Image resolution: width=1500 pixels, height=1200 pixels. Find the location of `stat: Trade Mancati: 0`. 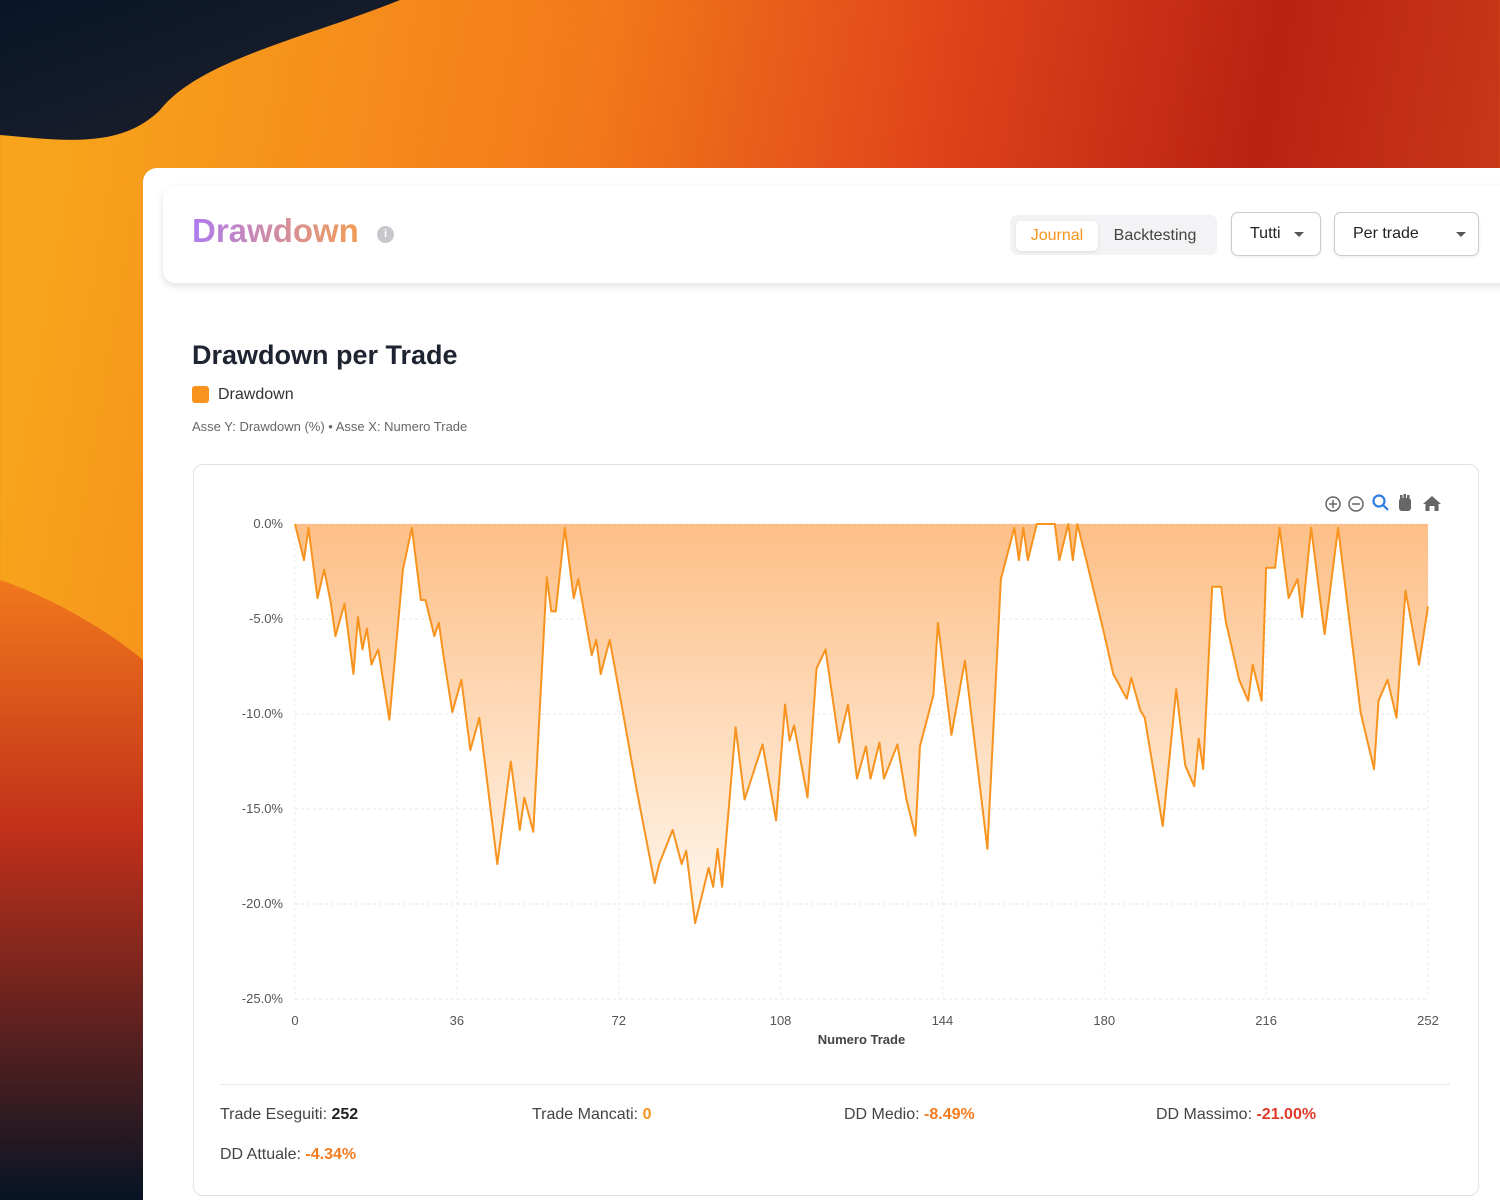

stat: Trade Mancati: 0 is located at coordinates (591, 1115).